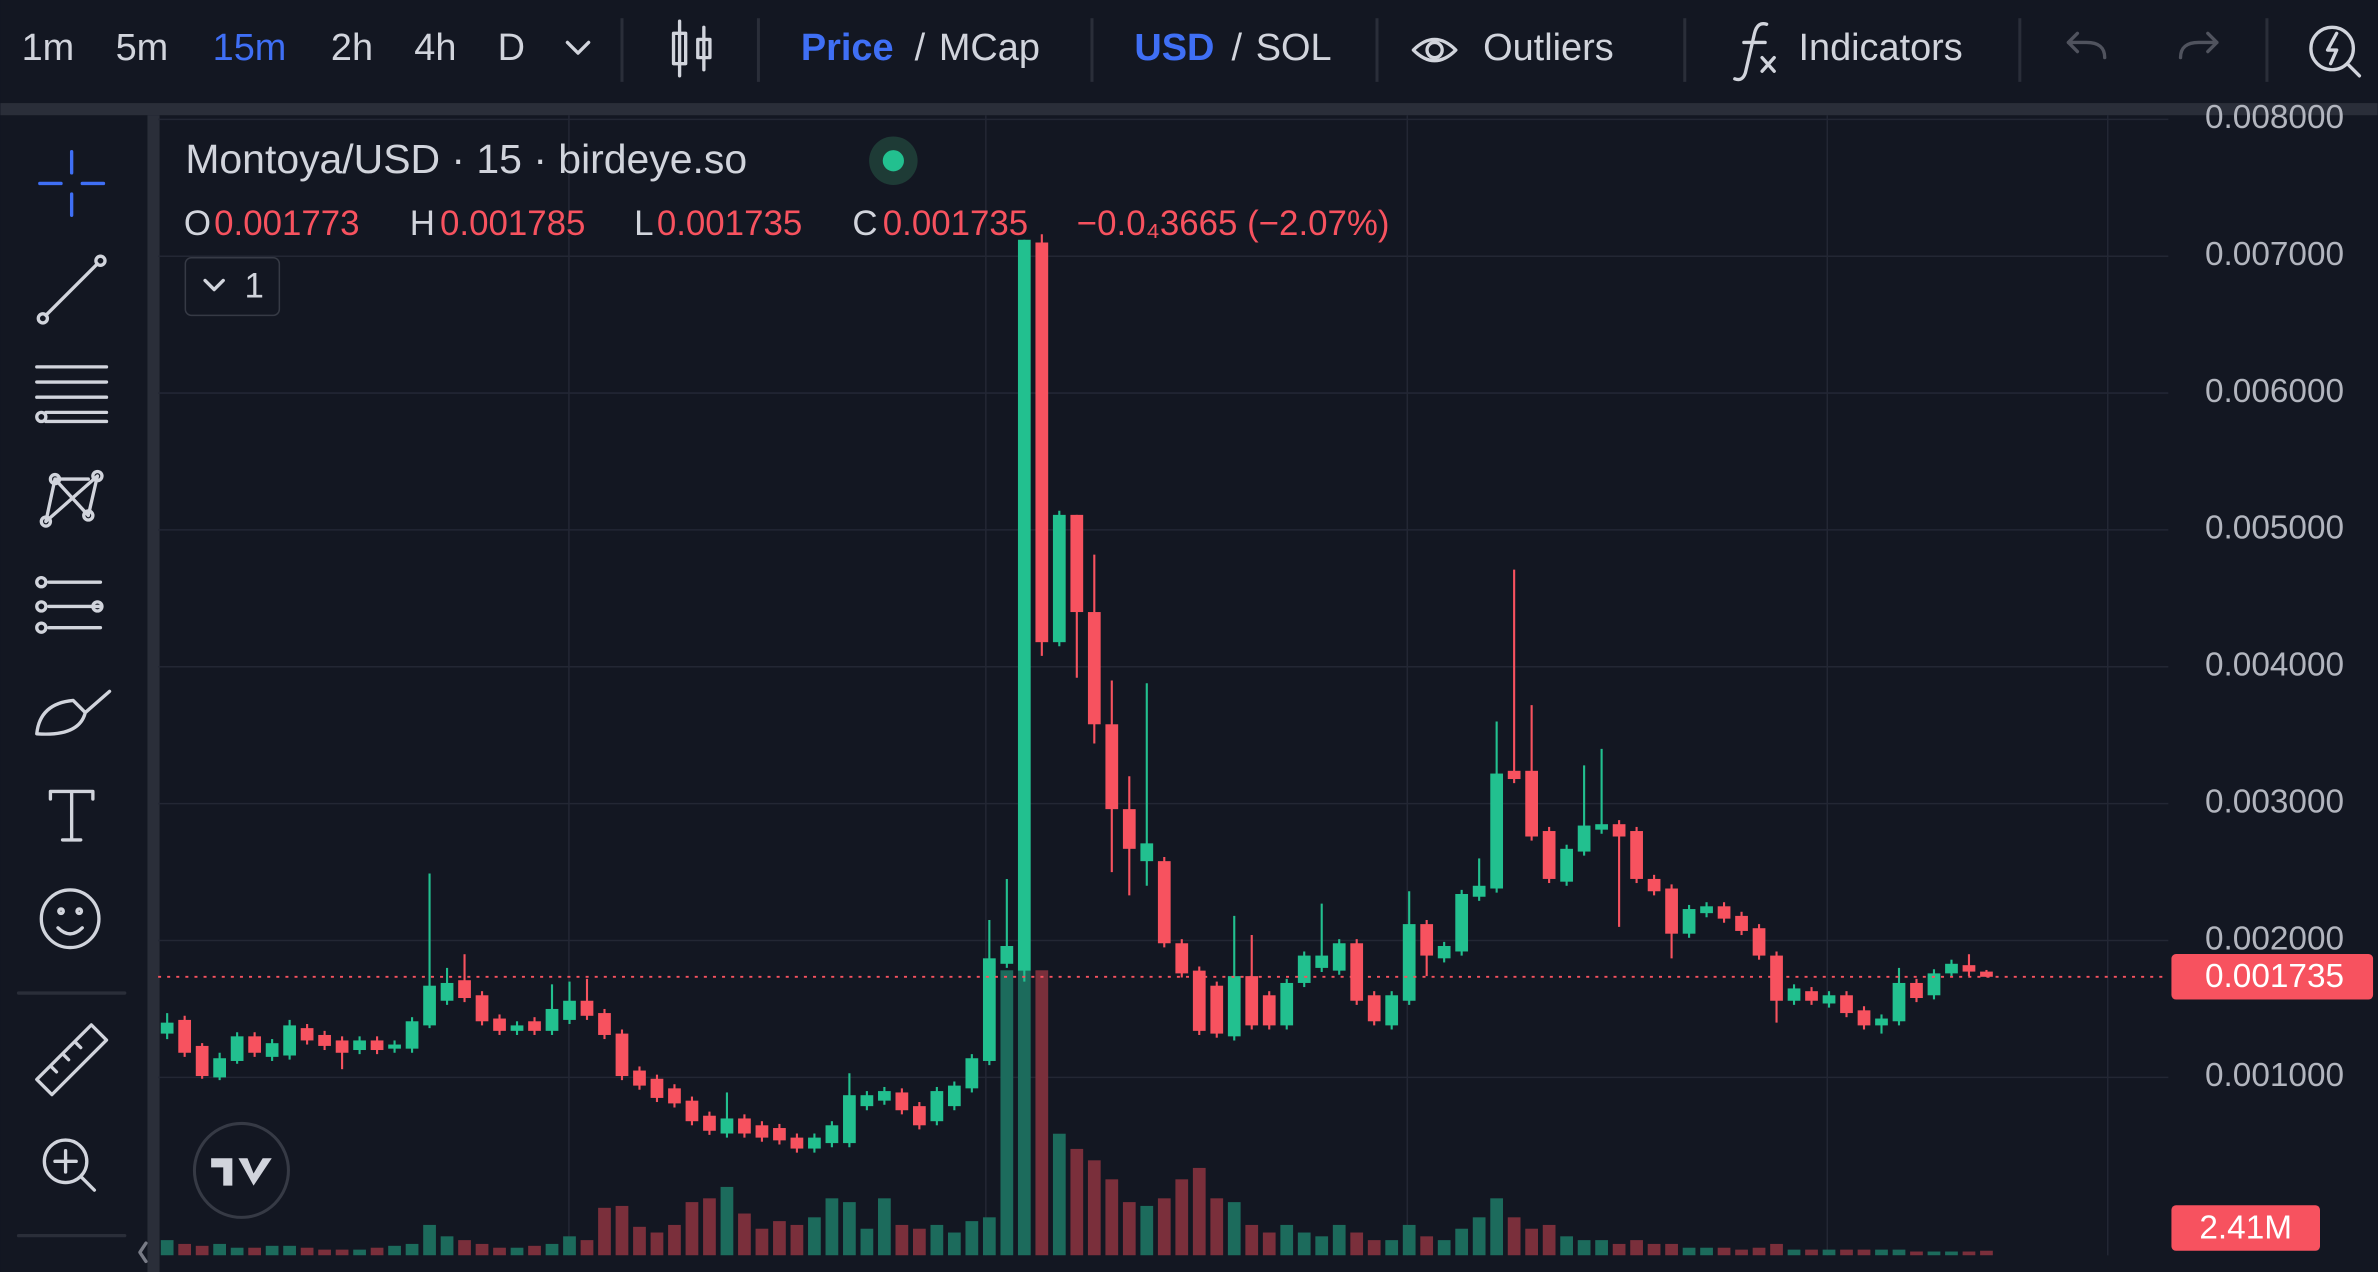 The width and height of the screenshot is (2378, 1272). I want to click on outliers-icon, so click(1434, 50).